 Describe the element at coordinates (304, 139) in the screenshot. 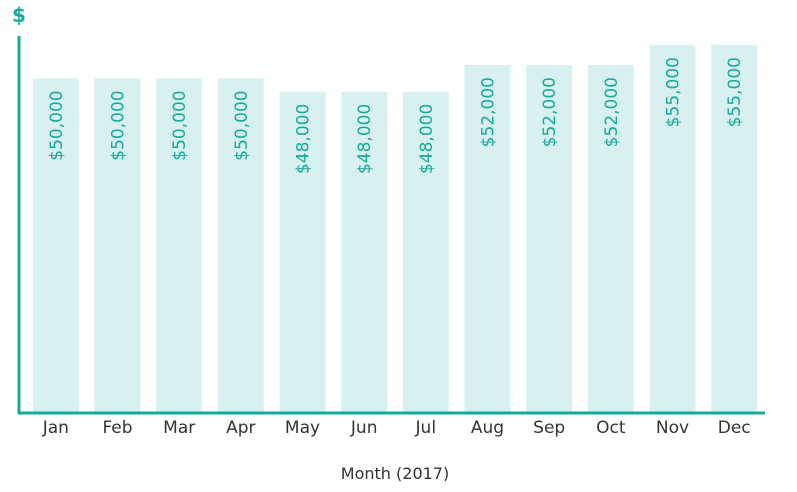

I see `value-label-may: $48,000` at that location.